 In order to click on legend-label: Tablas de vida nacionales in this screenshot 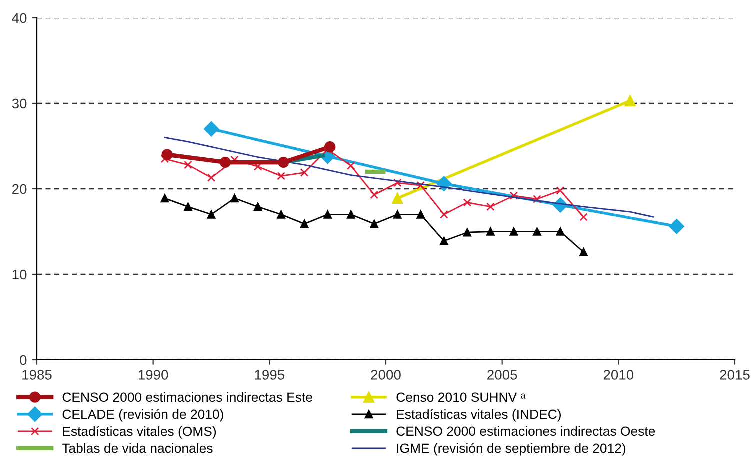, I will do `click(137, 448)`.